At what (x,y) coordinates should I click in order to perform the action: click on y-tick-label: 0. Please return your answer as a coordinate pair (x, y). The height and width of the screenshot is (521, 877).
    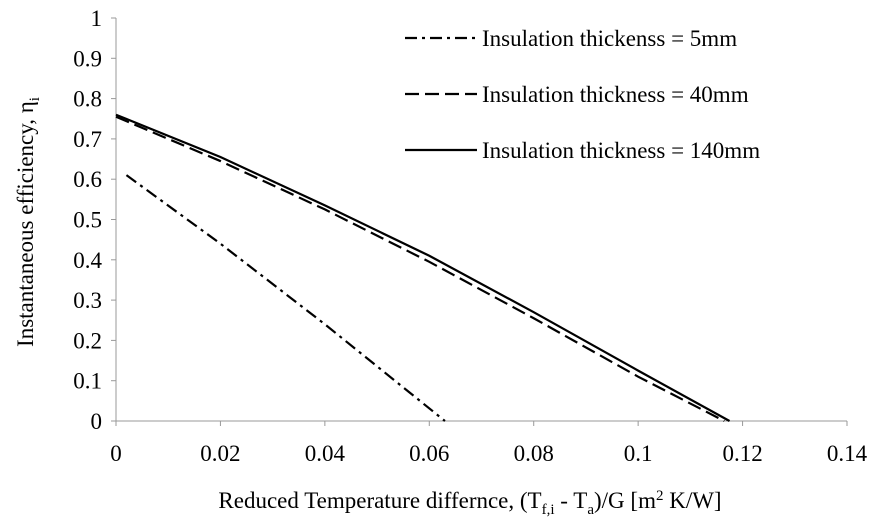
    Looking at the image, I should click on (97, 421).